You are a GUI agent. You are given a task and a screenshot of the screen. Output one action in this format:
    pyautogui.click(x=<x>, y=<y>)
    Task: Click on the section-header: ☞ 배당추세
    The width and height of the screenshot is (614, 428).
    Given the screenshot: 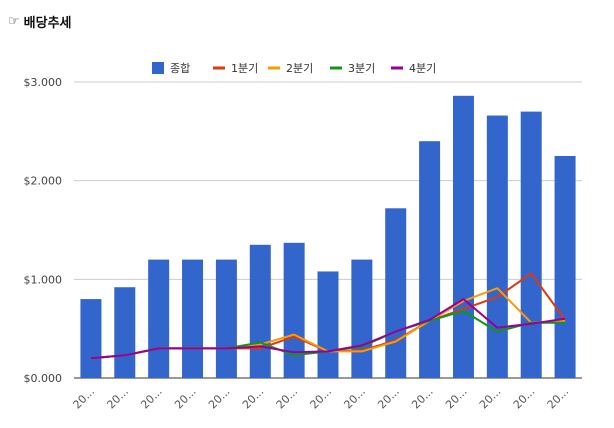 What is the action you would take?
    pyautogui.click(x=40, y=21)
    